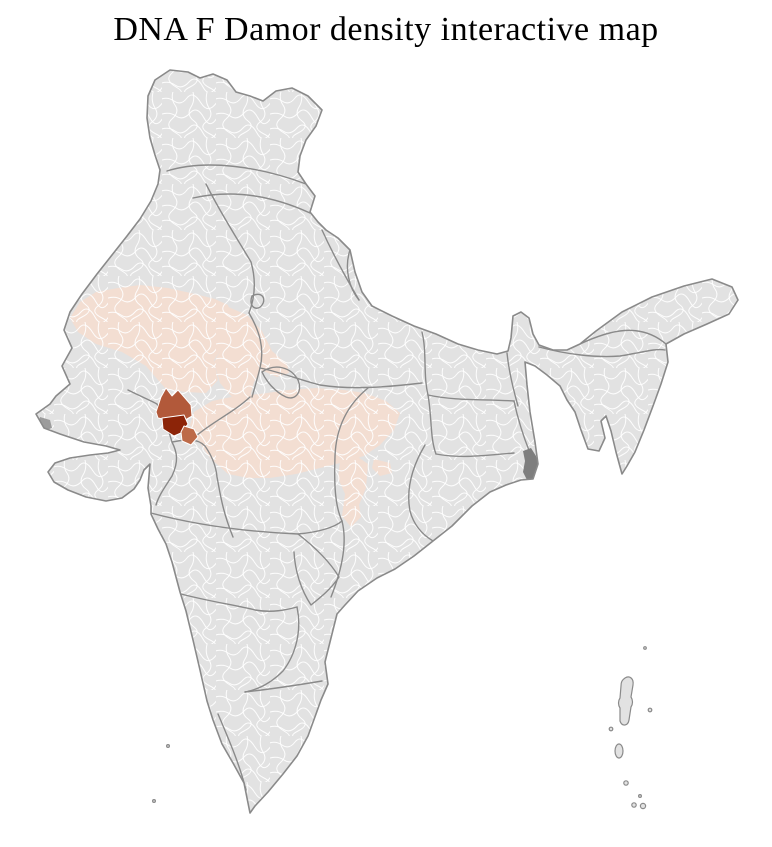 The image size is (772, 847). Describe the element at coordinates (177, 416) in the screenshot. I see `highlight-districts` at that location.